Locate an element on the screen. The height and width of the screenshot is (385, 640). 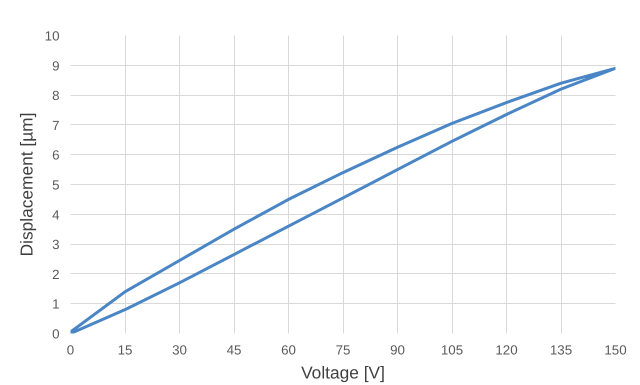
x-tick-label: 150 is located at coordinates (615, 350).